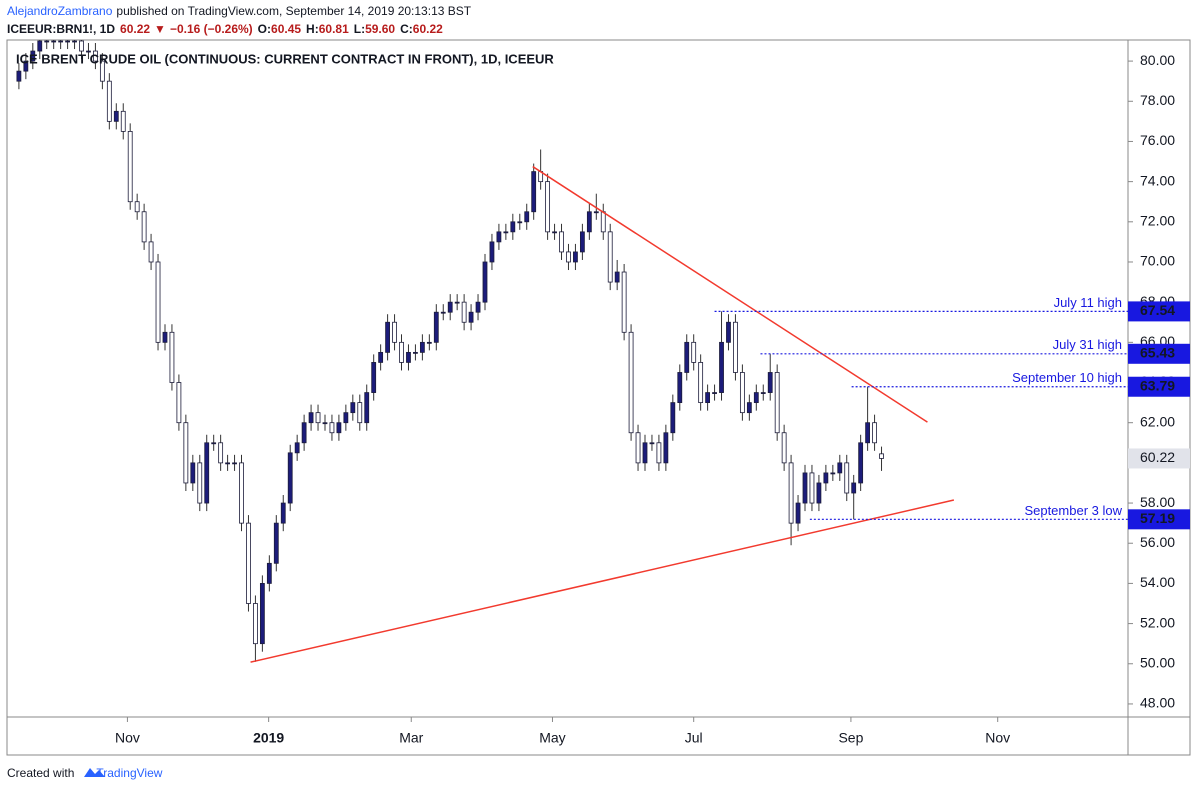 The width and height of the screenshot is (1196, 791). I want to click on ohlc-value: 59.60, so click(380, 29).